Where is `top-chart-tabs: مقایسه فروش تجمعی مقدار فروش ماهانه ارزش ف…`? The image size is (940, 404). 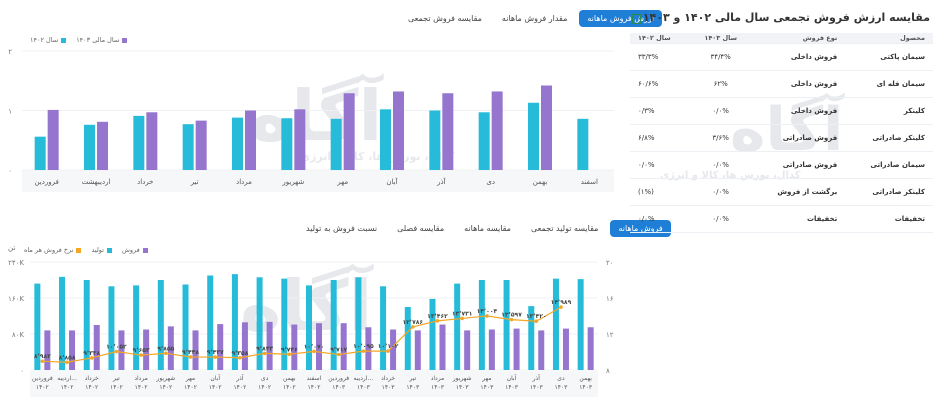
top-chart-tabs: مقایسه فروش تجمعی مقدار فروش ماهانه ارزش ف… is located at coordinates (531, 18).